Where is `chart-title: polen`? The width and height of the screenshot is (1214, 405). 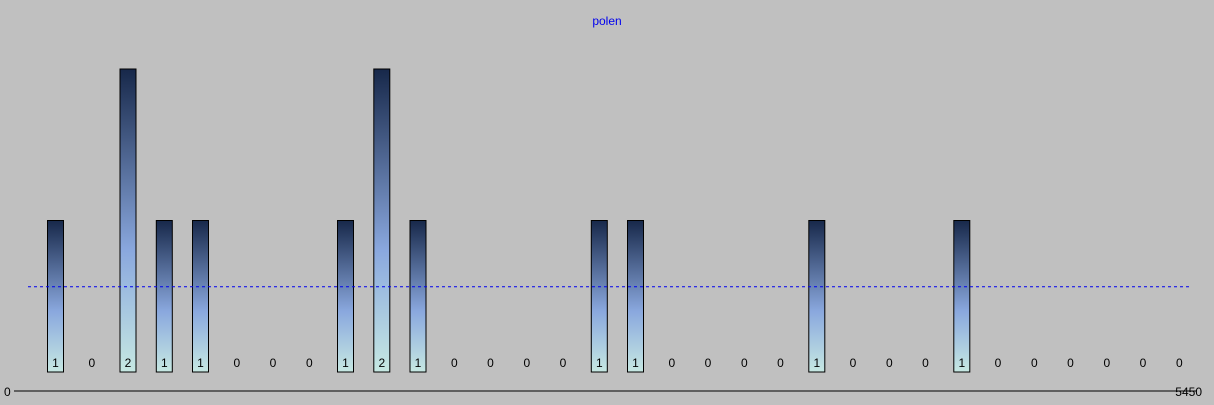
chart-title: polen is located at coordinates (607, 21).